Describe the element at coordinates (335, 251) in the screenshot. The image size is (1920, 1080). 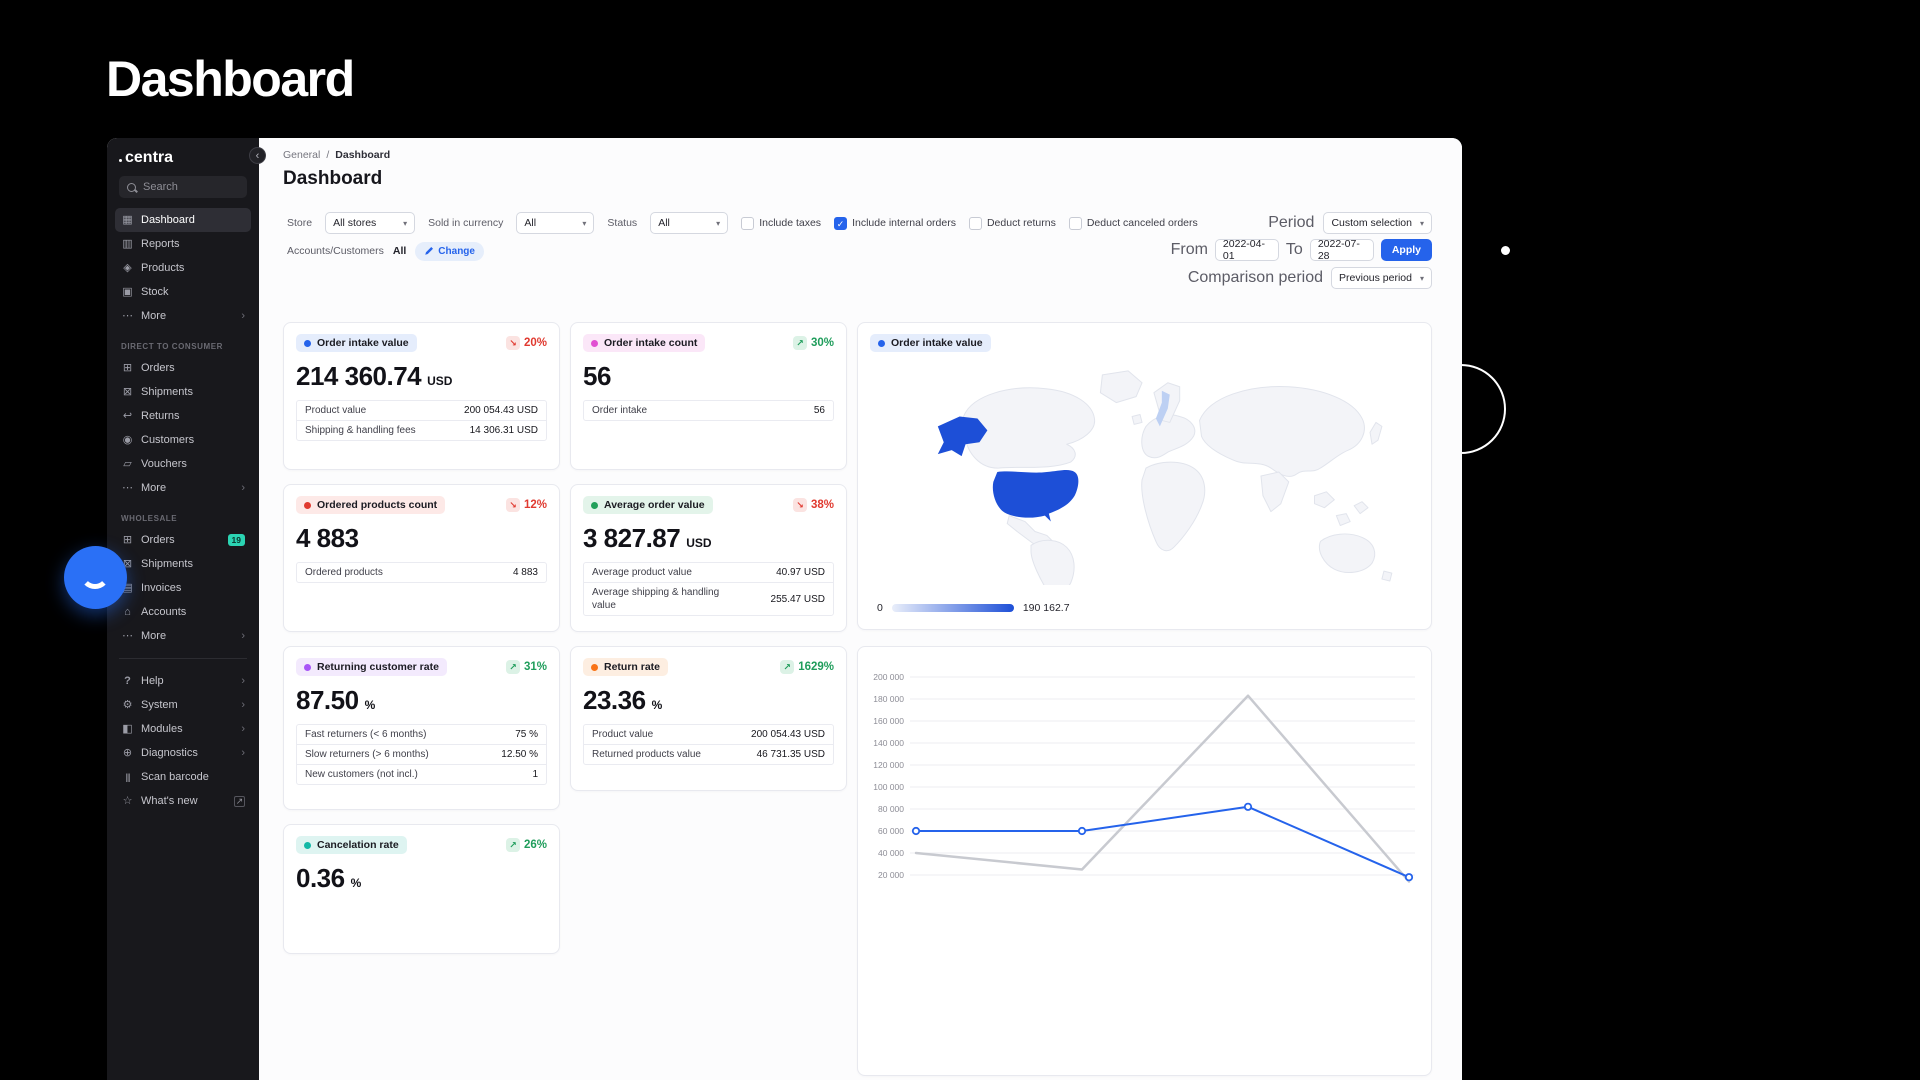
I see `accounts-label: Accounts/Customers` at that location.